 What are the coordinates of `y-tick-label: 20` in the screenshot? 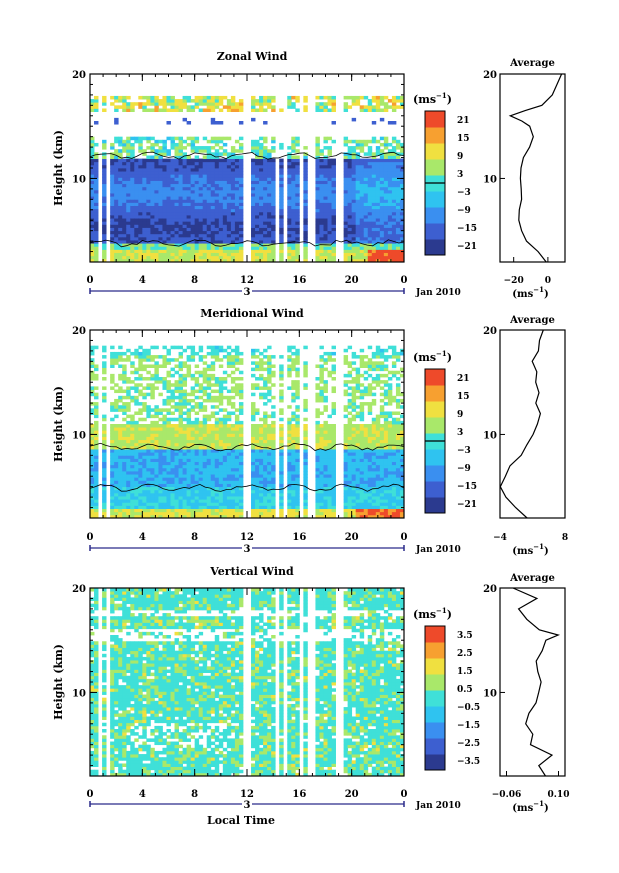 It's located at (79, 75).